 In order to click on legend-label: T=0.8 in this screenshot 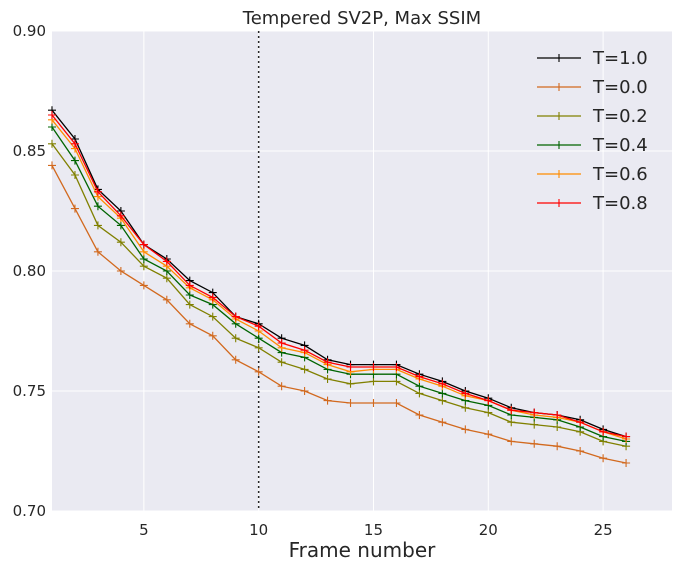, I will do `click(620, 203)`.